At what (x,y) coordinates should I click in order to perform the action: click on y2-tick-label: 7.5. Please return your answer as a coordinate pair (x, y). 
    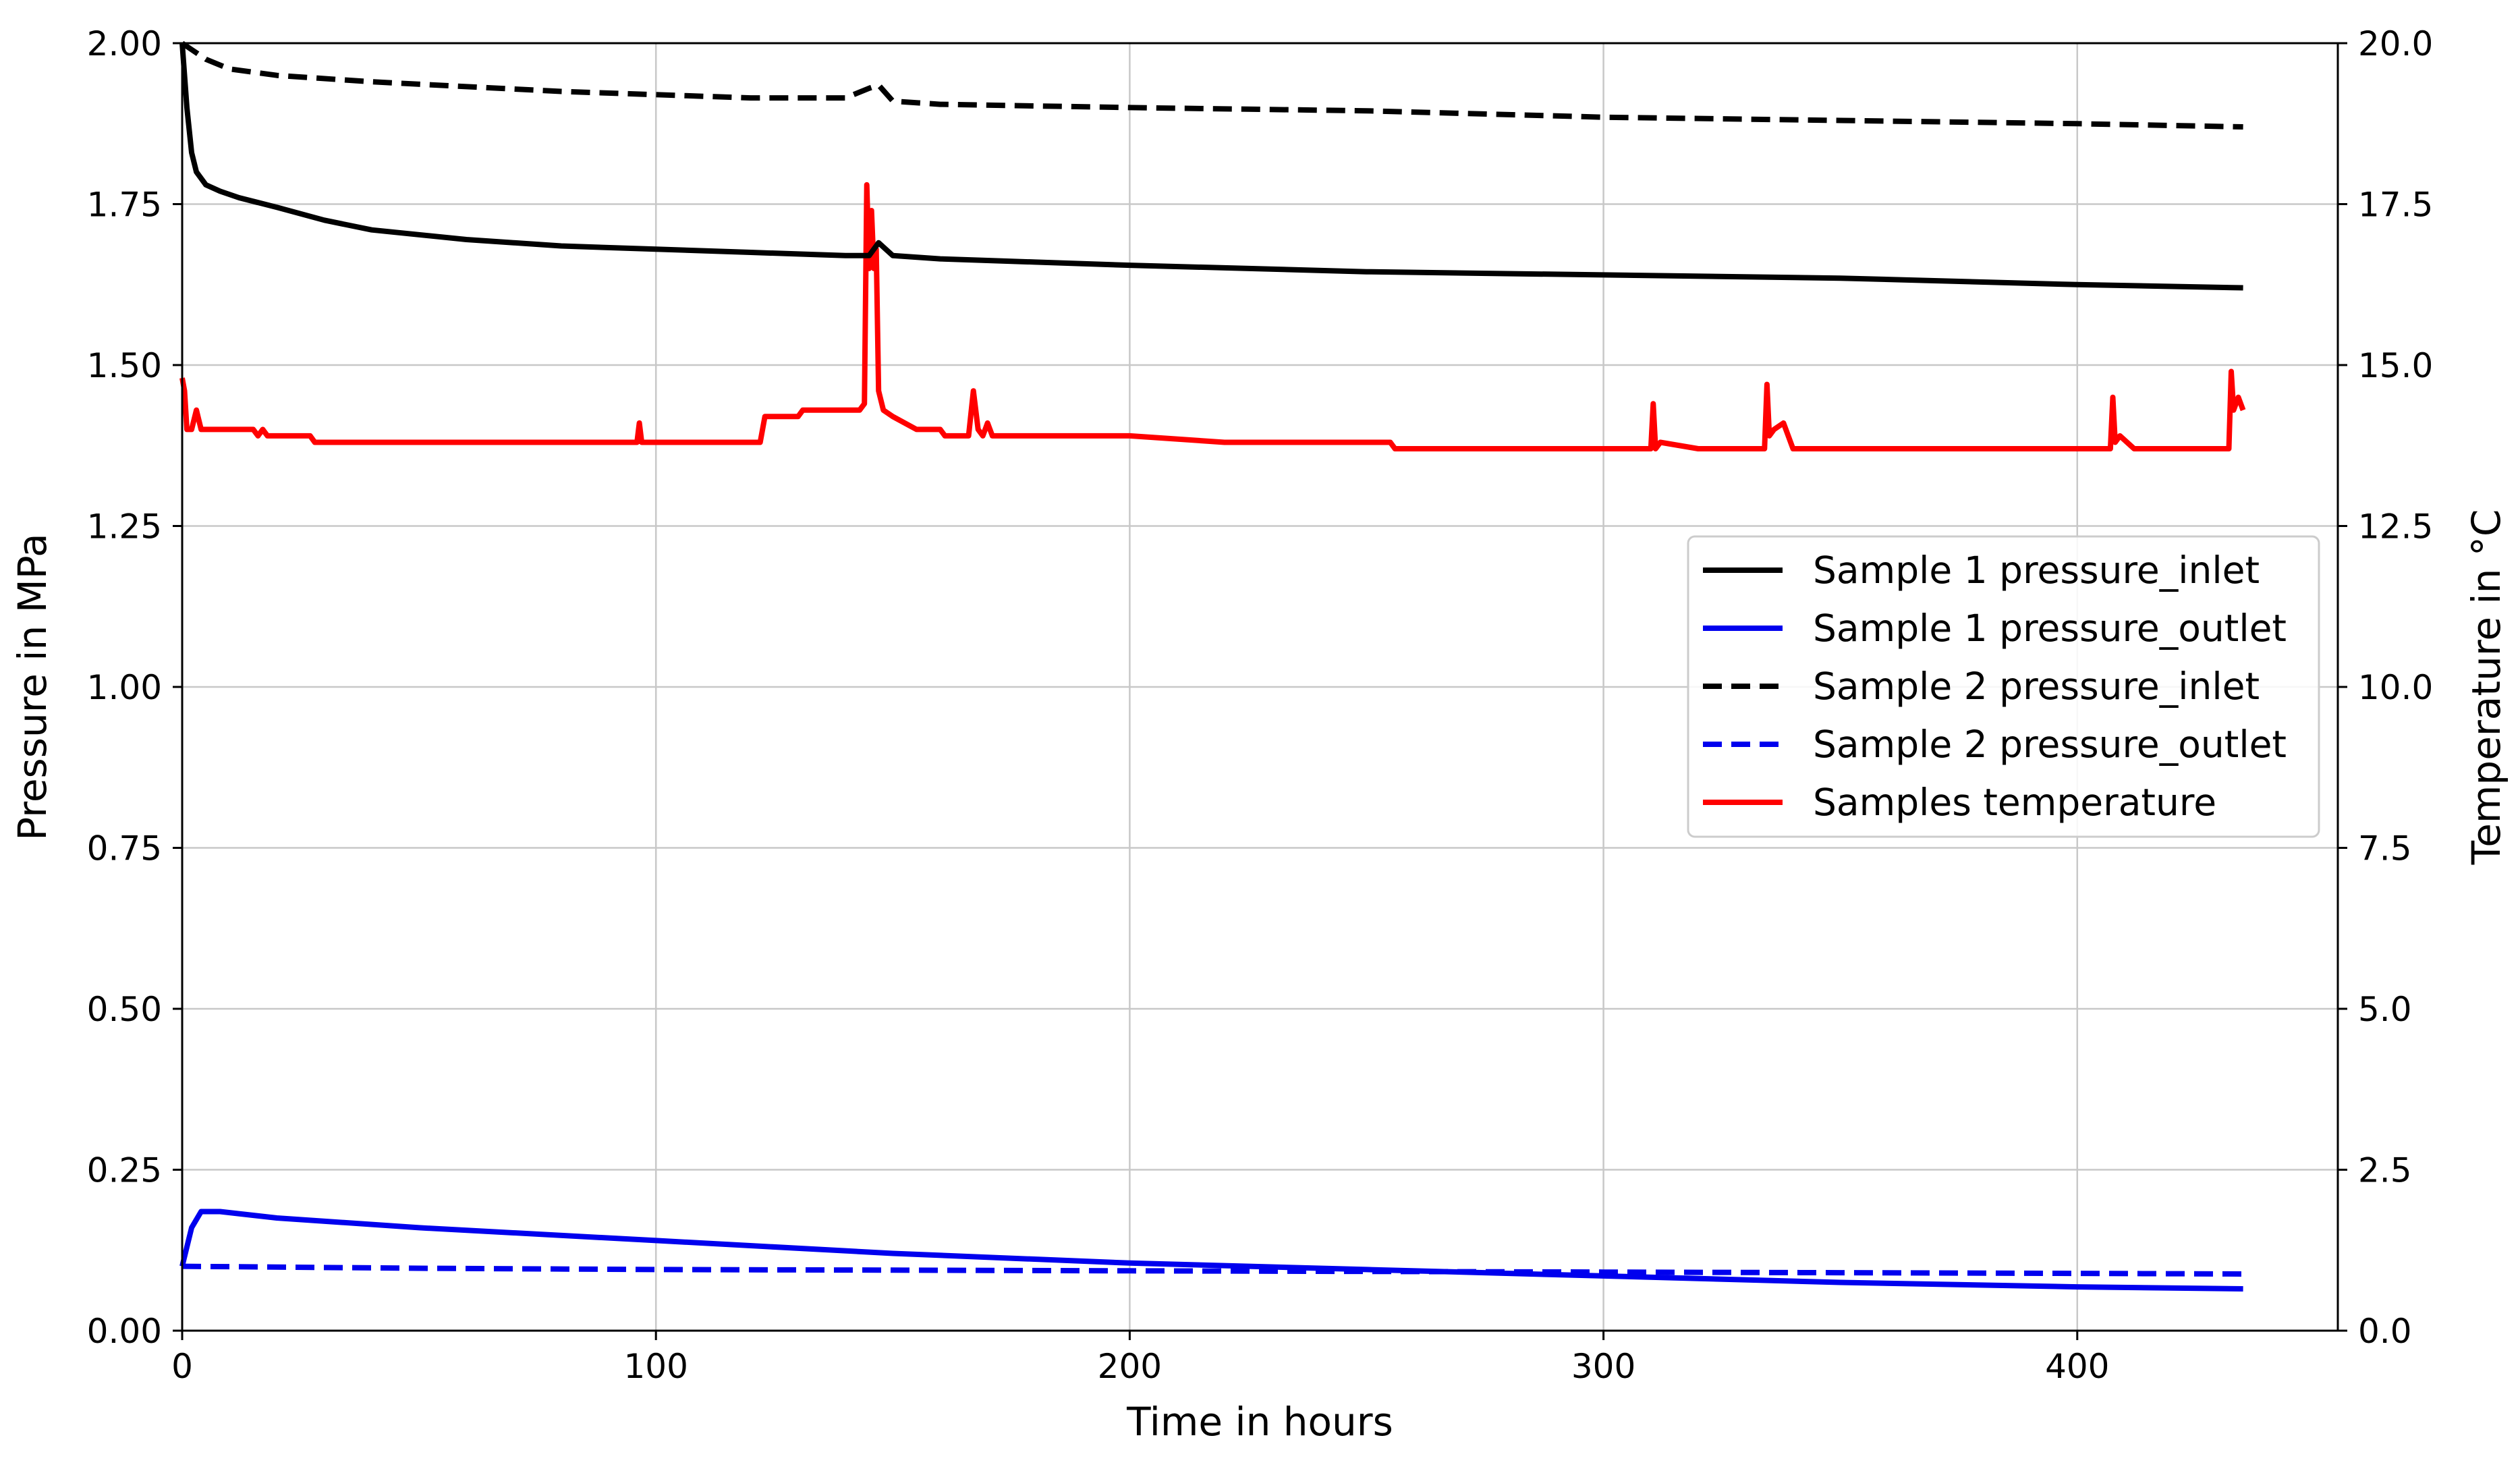
    Looking at the image, I should click on (2385, 848).